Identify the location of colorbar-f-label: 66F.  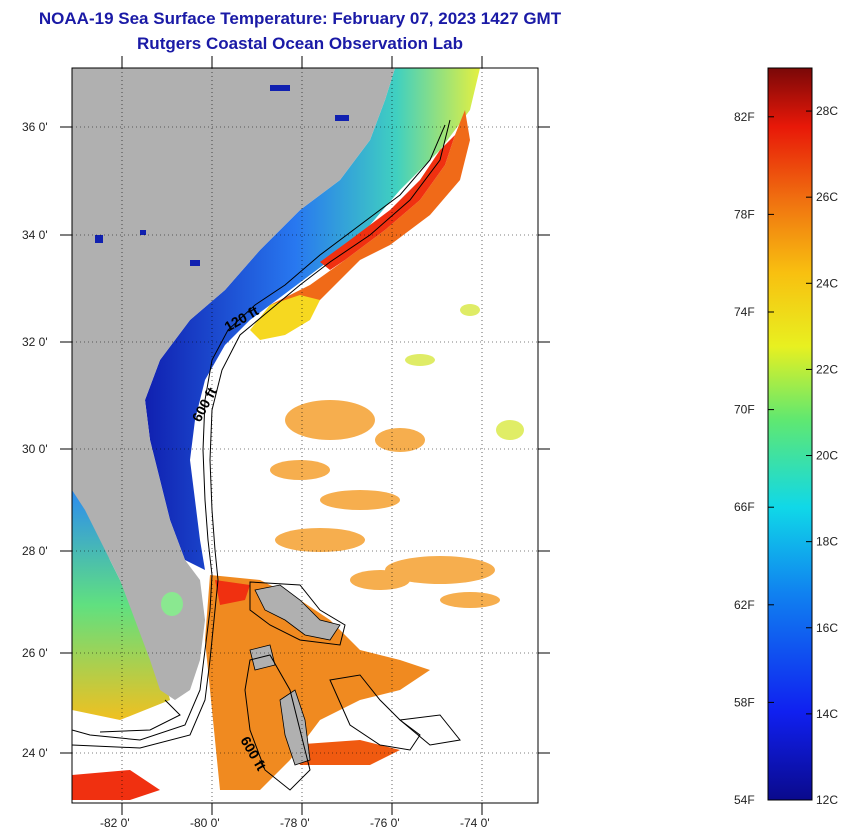
(744, 507).